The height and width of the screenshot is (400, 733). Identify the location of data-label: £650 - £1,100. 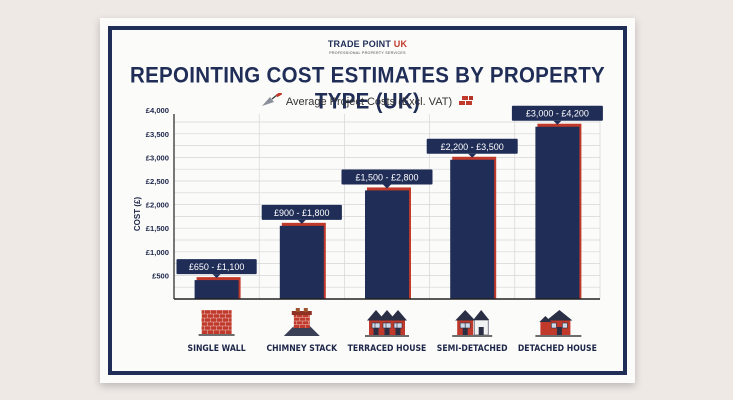
(217, 267).